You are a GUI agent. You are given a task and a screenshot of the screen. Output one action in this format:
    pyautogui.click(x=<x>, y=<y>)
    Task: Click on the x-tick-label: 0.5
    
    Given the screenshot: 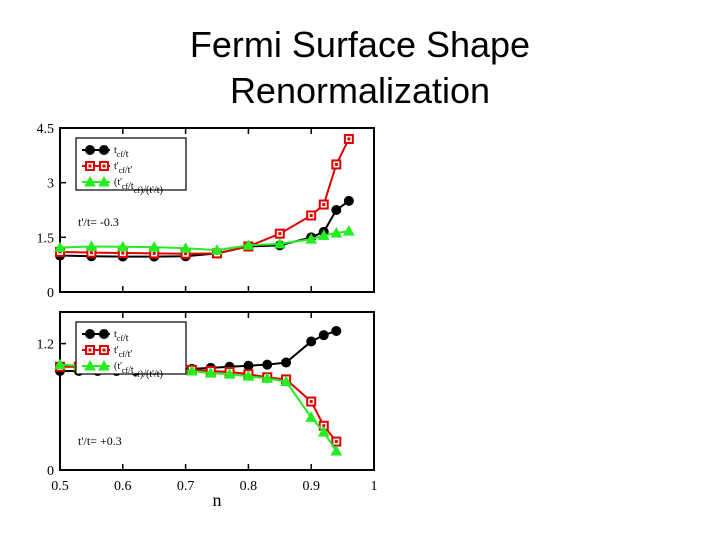 What is the action you would take?
    pyautogui.click(x=60, y=486)
    